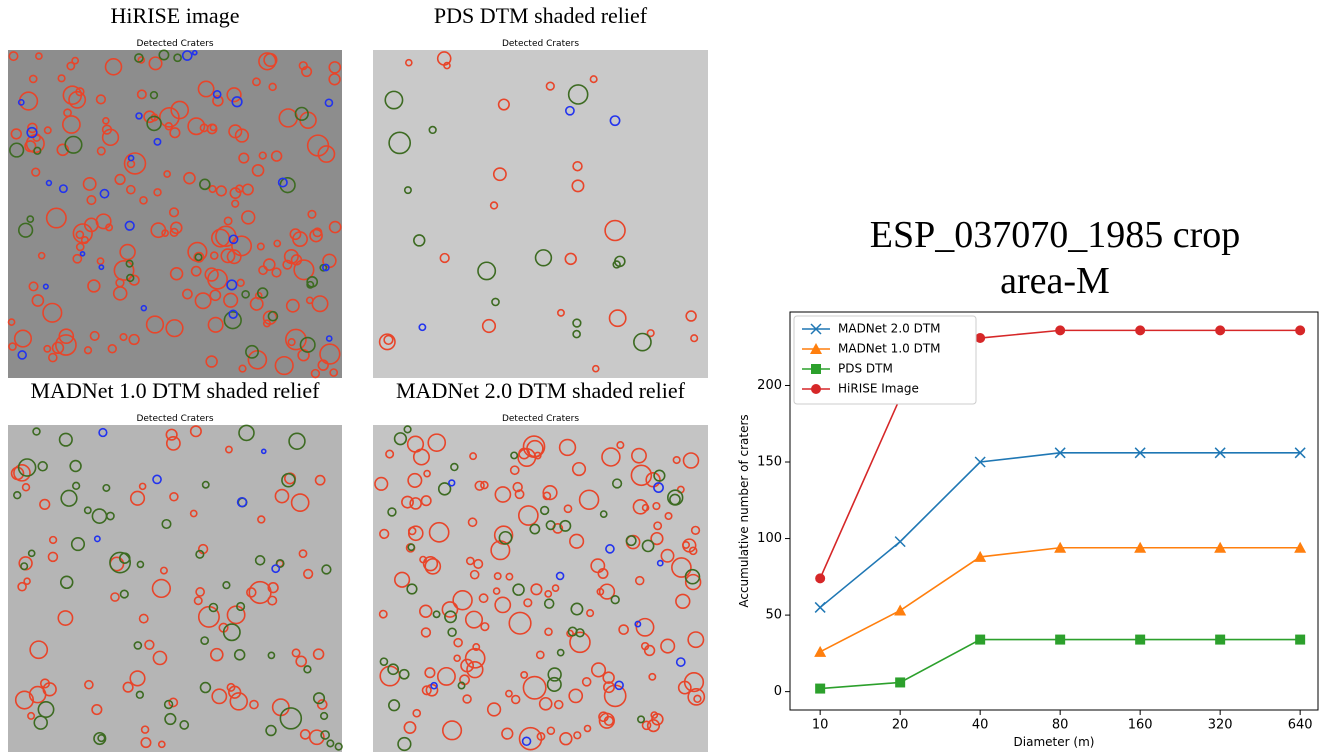  I want to click on y-tick-label: 150, so click(769, 462).